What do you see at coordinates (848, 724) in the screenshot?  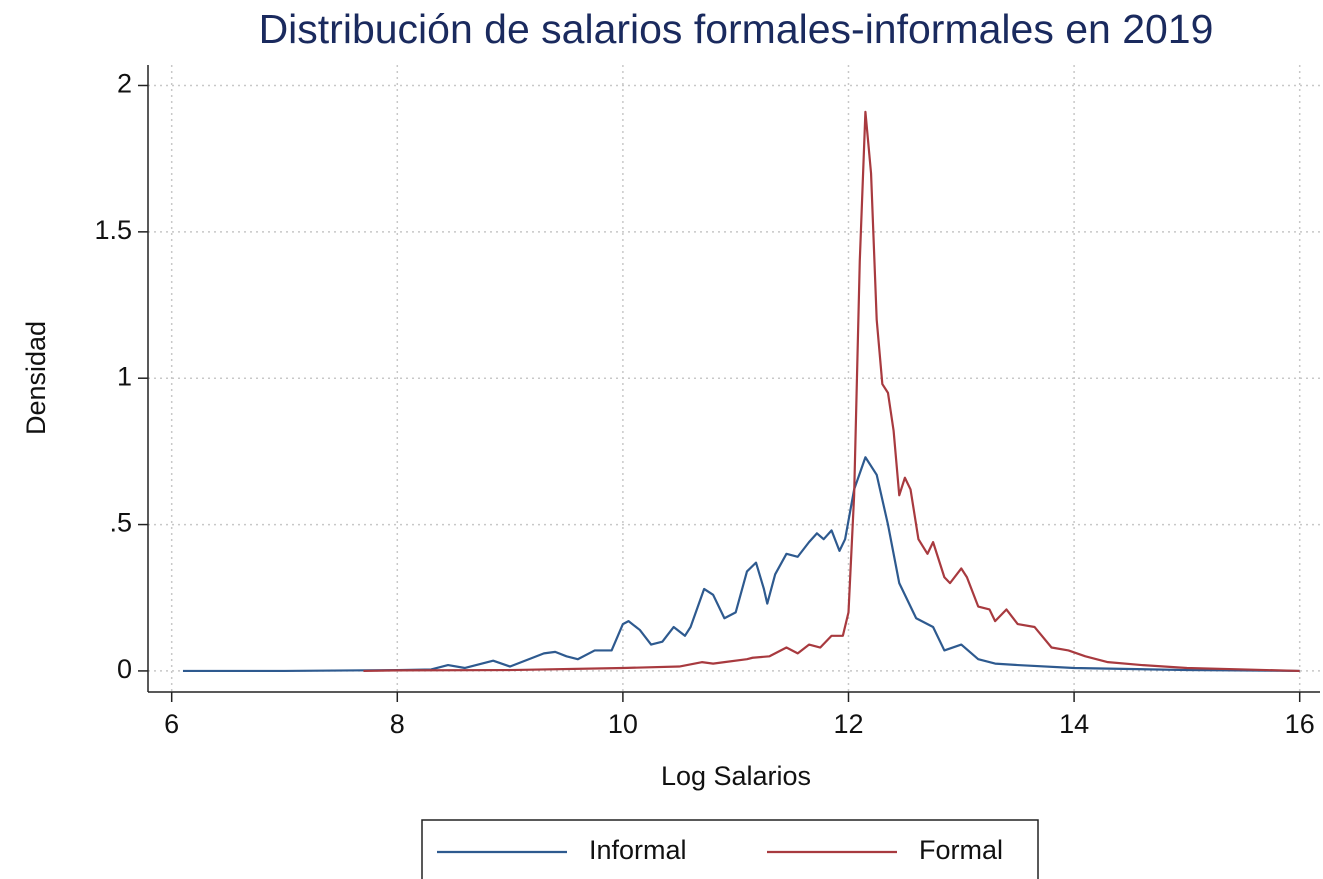 I see `x-tick-label: 12` at bounding box center [848, 724].